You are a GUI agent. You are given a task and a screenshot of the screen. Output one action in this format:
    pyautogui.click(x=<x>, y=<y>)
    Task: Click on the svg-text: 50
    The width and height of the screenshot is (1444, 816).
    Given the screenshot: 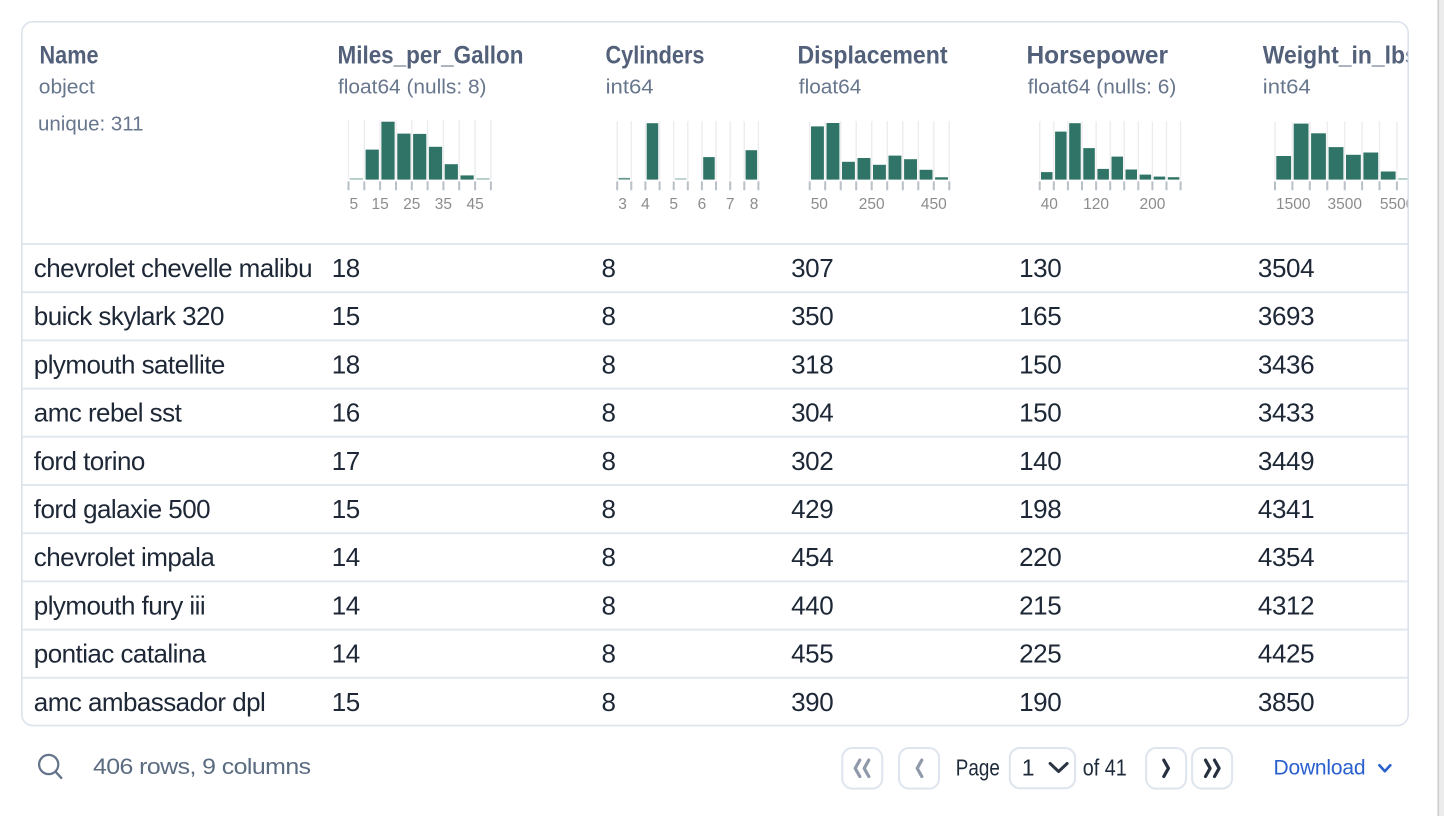 What is the action you would take?
    pyautogui.click(x=820, y=204)
    